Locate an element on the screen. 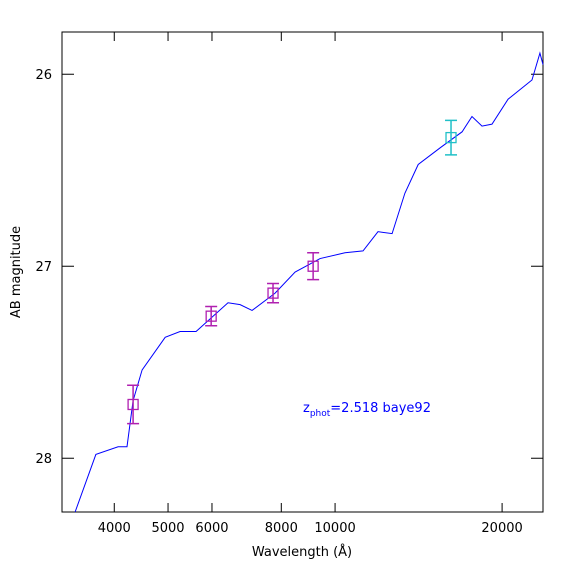 This screenshot has width=574, height=578. x-tick-label: 6000 is located at coordinates (211, 528).